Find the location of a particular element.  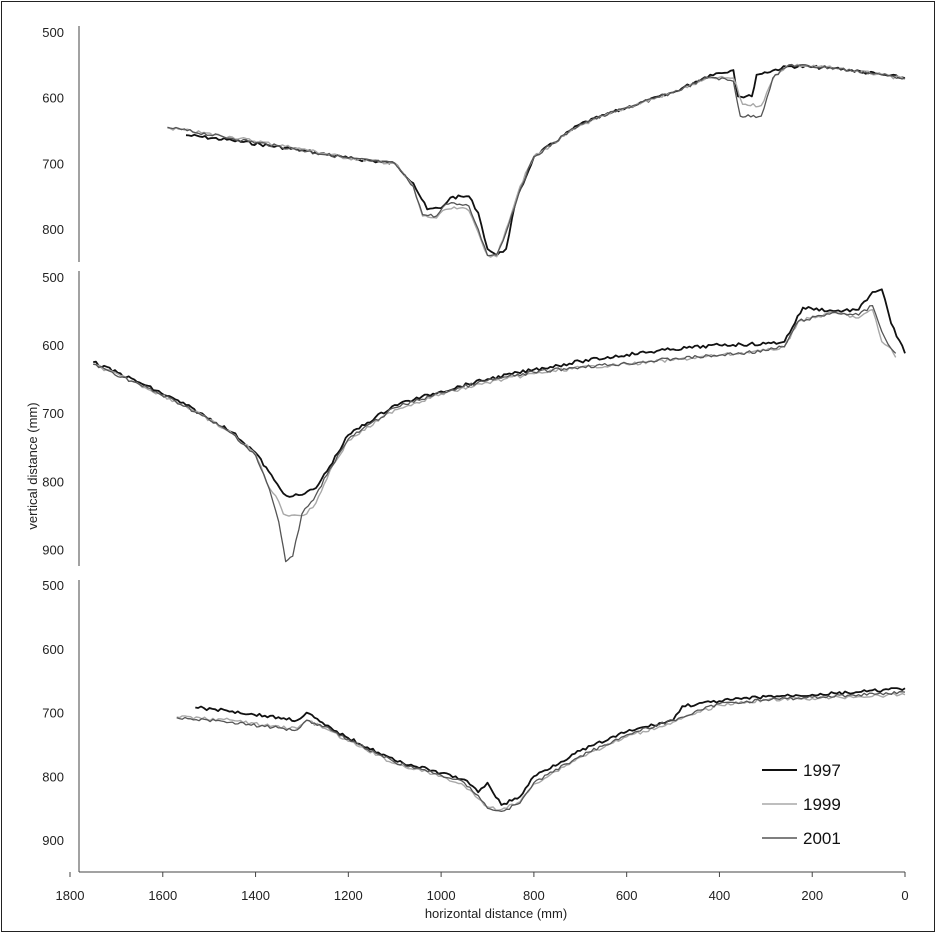

x-axis-title: horizontal distance (mm) is located at coordinates (496, 913).